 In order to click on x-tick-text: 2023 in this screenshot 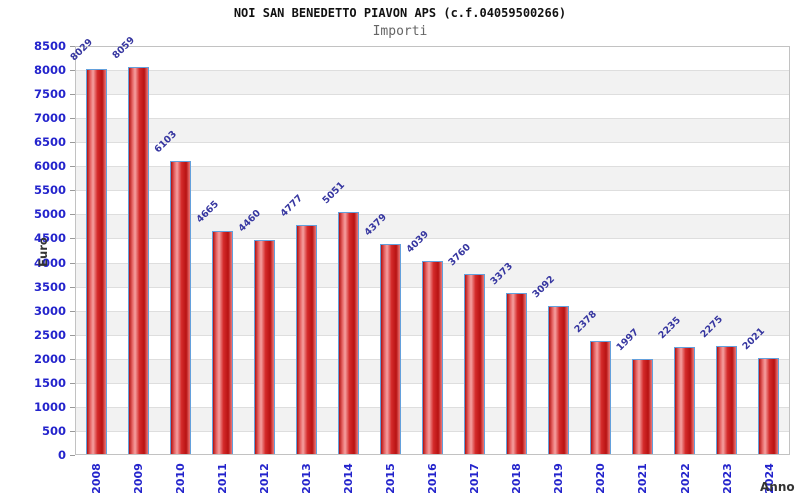, I will do `click(727, 478)`.